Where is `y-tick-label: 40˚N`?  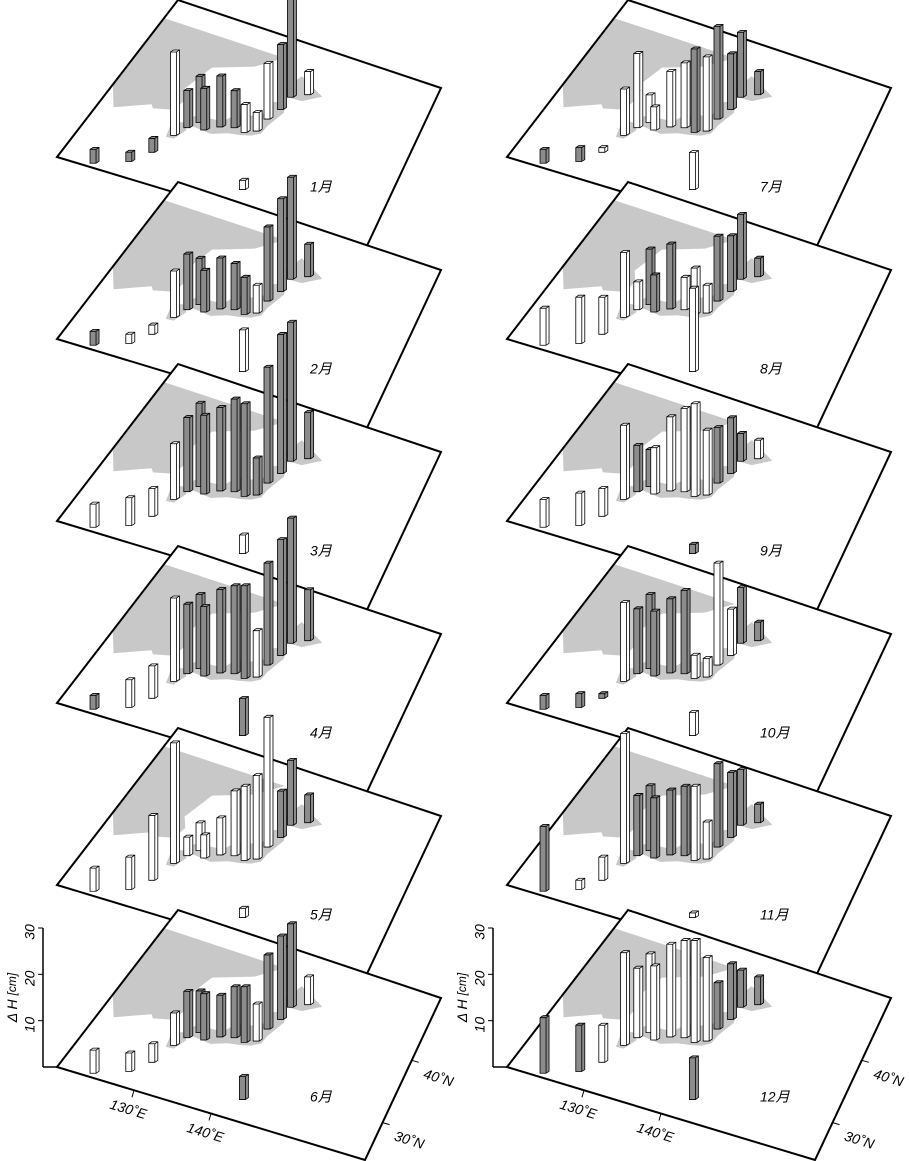
y-tick-label: 40˚N is located at coordinates (889, 1077).